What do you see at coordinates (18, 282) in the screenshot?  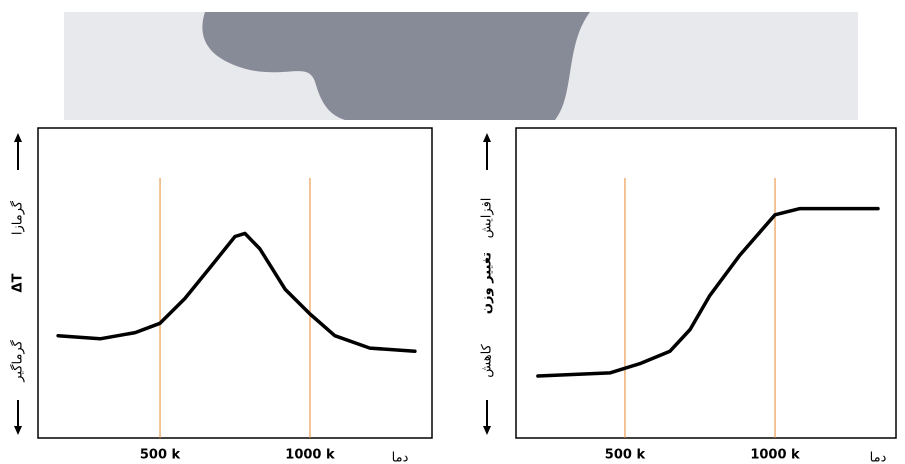 I see `y-axis-label: ΔT` at bounding box center [18, 282].